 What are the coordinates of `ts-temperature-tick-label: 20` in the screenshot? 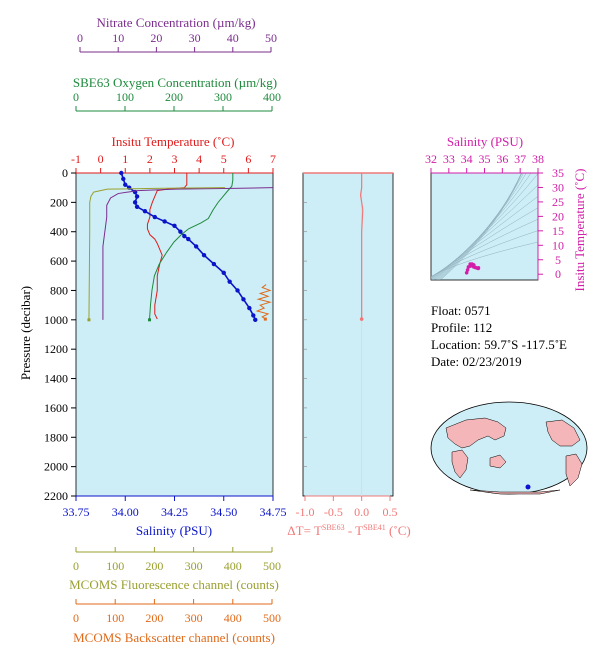 It's located at (558, 216).